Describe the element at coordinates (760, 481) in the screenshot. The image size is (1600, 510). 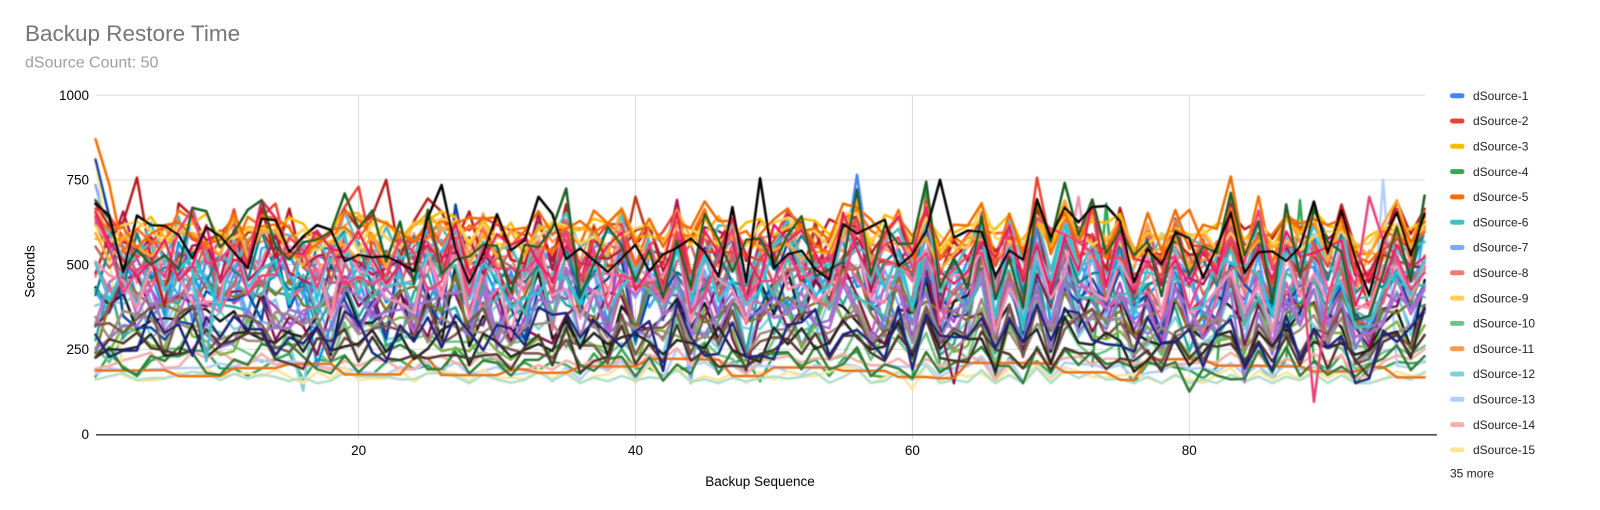
I see `svg-text: Backup Sequence` at that location.